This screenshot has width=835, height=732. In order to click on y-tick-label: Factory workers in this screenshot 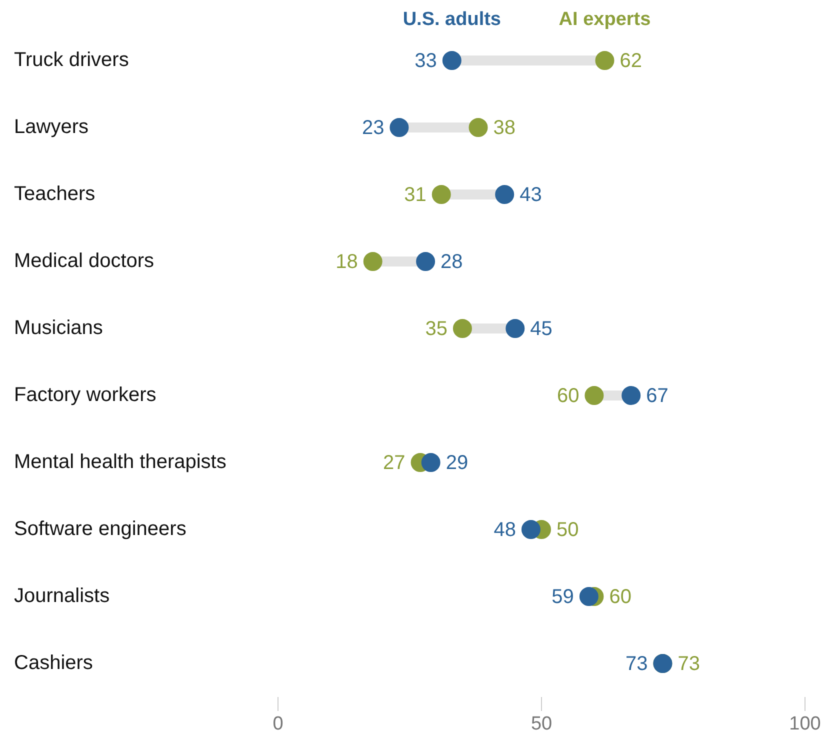, I will do `click(85, 395)`.